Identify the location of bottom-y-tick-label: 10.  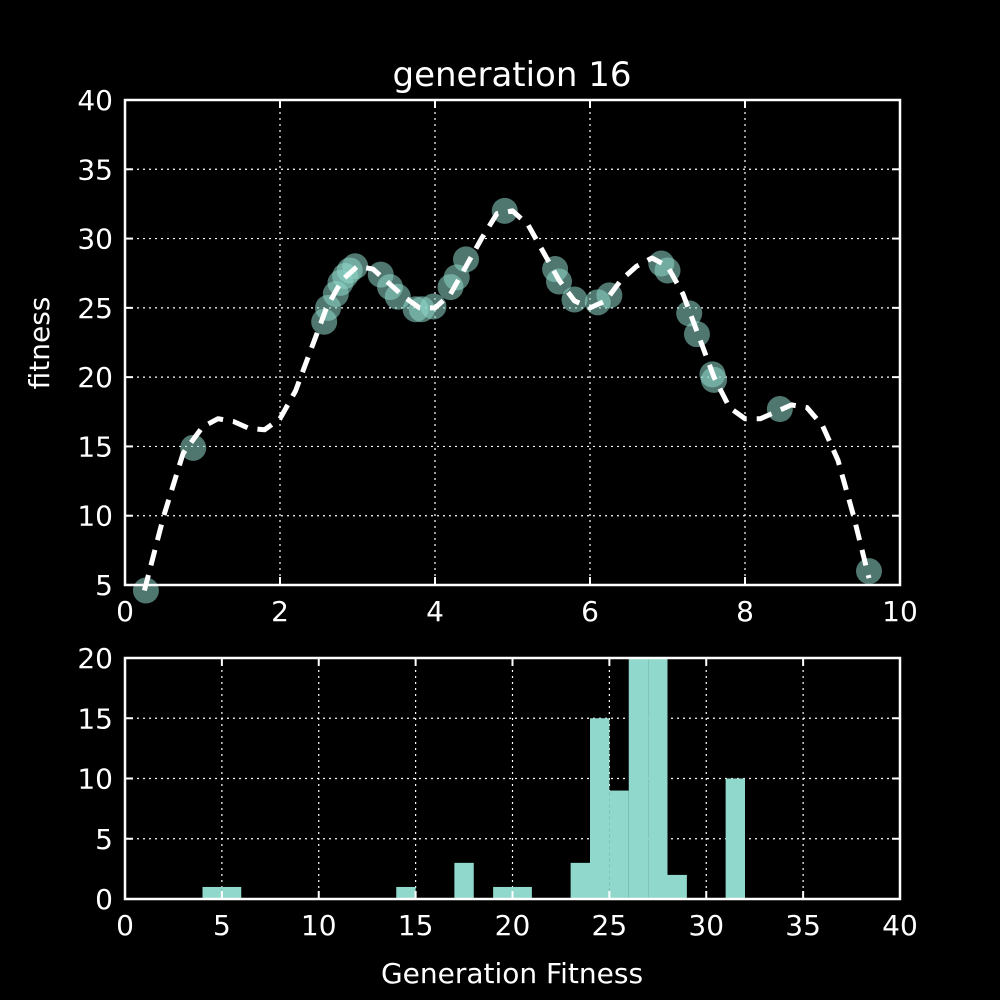
(95, 779).